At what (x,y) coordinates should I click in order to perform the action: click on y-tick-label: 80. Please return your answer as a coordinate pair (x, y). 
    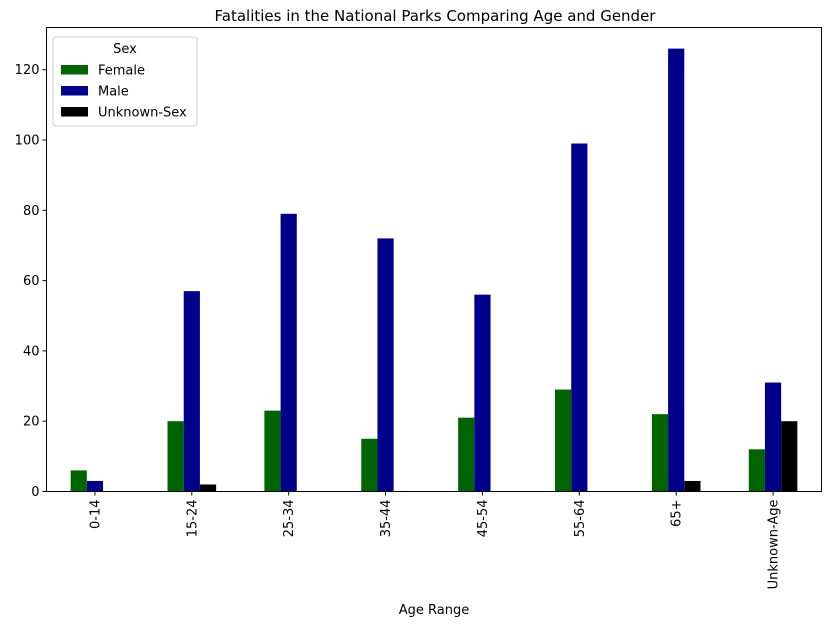
    Looking at the image, I should click on (31, 211).